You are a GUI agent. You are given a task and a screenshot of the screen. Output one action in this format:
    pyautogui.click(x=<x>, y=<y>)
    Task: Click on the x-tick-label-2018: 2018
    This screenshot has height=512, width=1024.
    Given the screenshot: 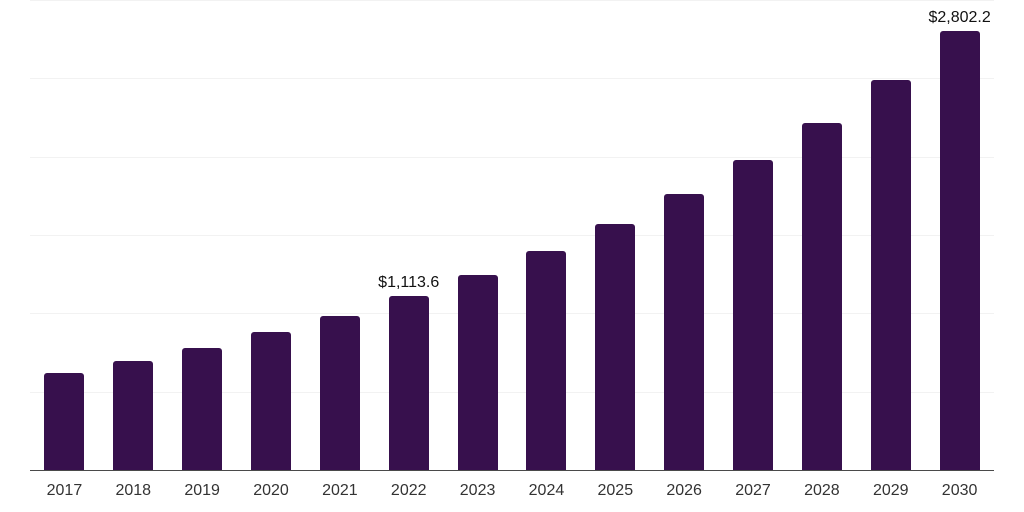 What is the action you would take?
    pyautogui.click(x=133, y=490)
    